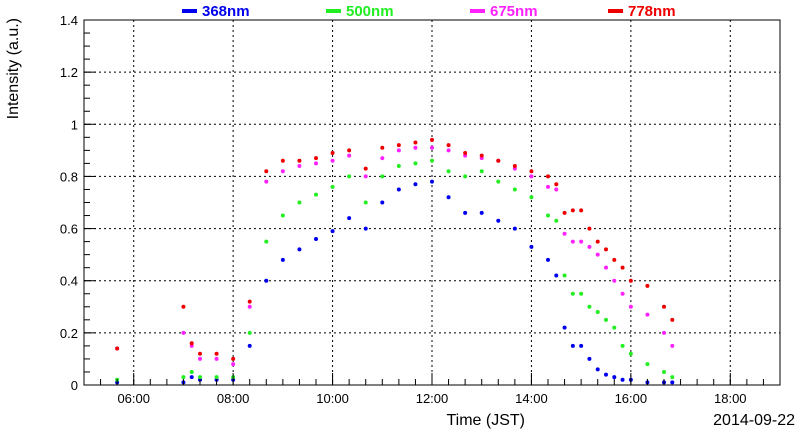  Describe the element at coordinates (69, 229) in the screenshot. I see `y-tick-label: 0.6` at that location.